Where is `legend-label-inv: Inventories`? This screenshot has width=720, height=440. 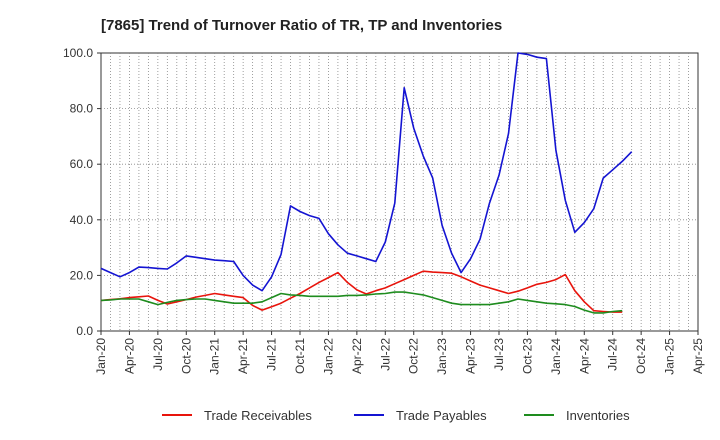
legend-label-inv: Inventories is located at coordinates (598, 415).